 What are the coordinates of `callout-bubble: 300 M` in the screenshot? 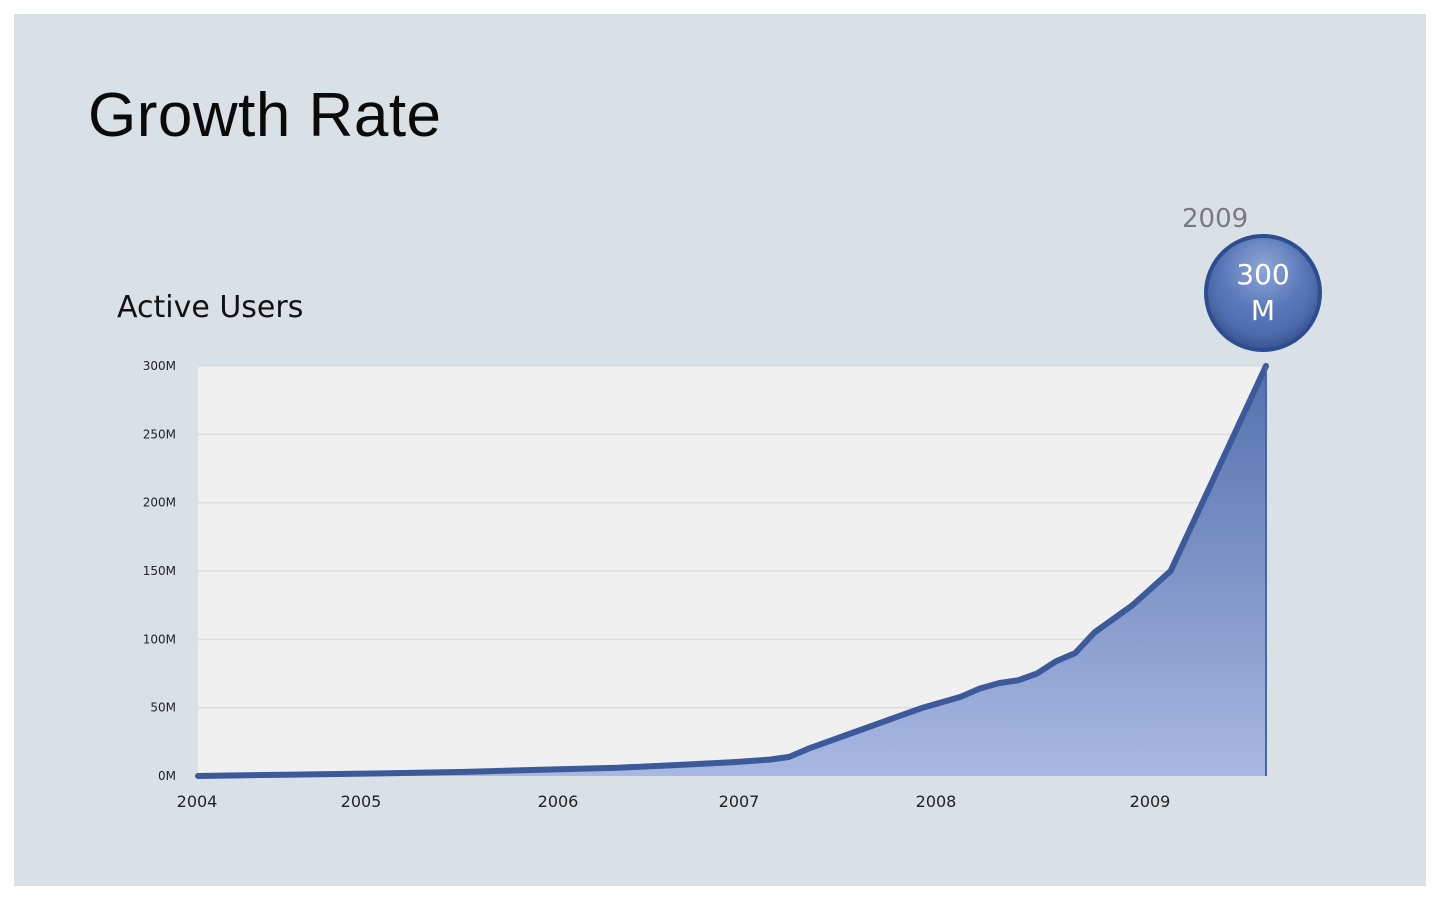 It's located at (1263, 293).